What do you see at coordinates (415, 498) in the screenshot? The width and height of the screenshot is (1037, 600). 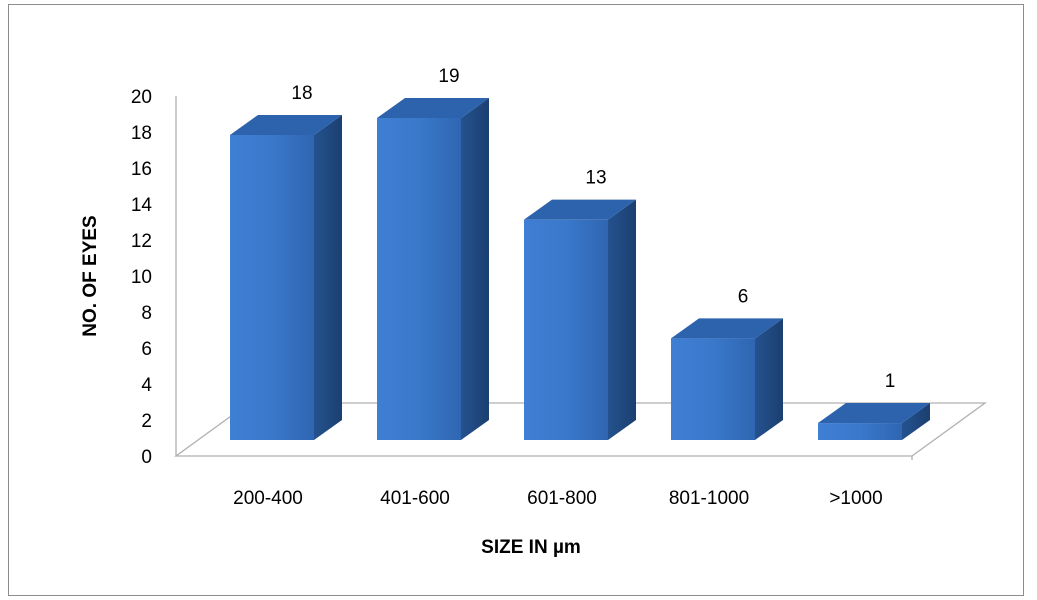 I see `x-tick-label: 401-600` at bounding box center [415, 498].